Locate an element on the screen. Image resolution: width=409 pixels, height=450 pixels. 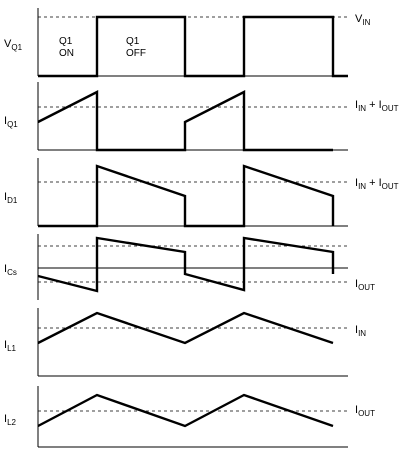
iq1-signal-label: IQ1 is located at coordinates (11, 122).